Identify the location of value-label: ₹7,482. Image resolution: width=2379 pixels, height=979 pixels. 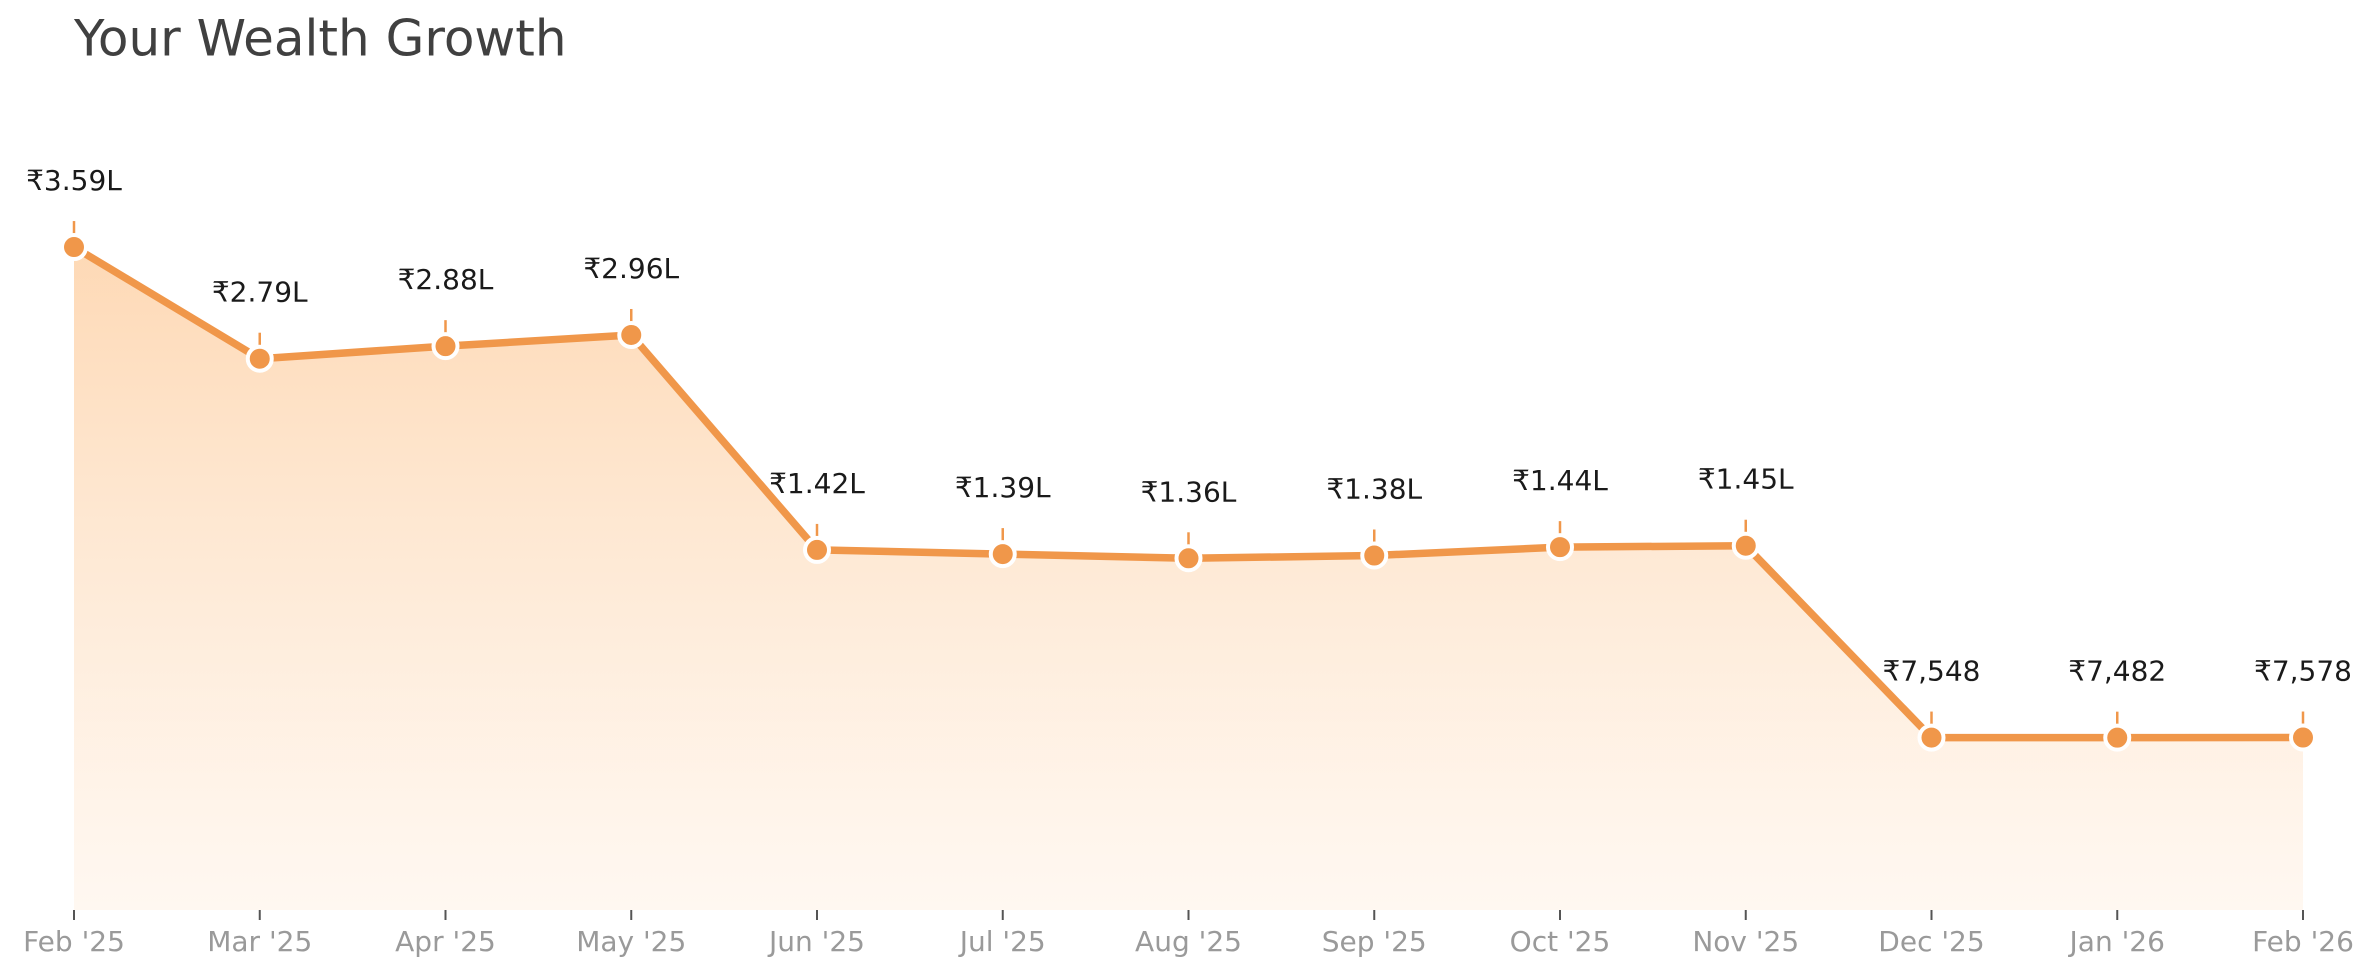
(2117, 671).